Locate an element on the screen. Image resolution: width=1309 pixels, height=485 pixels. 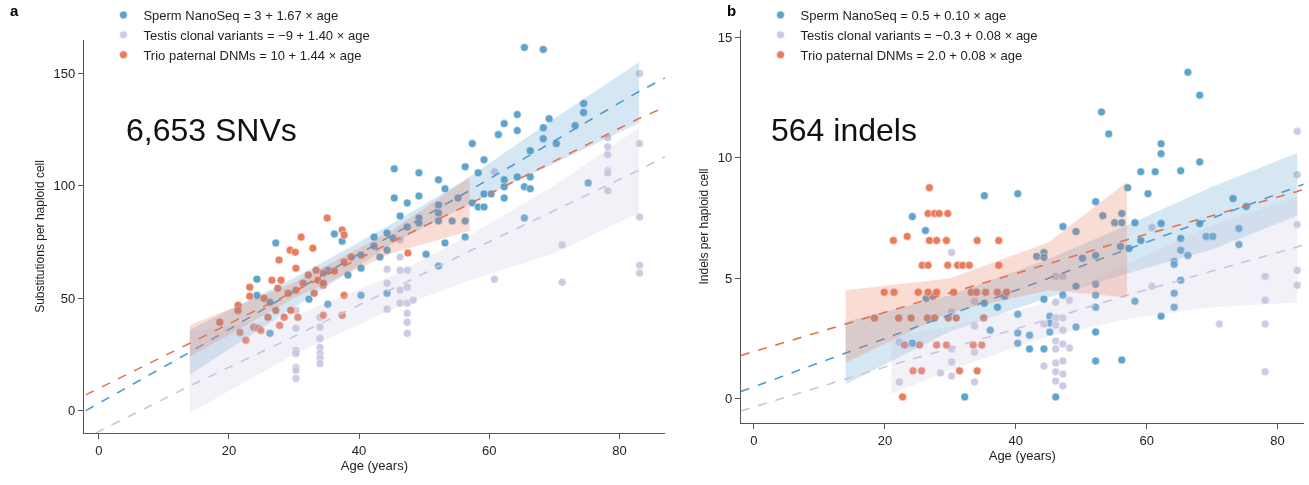
y-tick-label: 50 is located at coordinates (68, 298).